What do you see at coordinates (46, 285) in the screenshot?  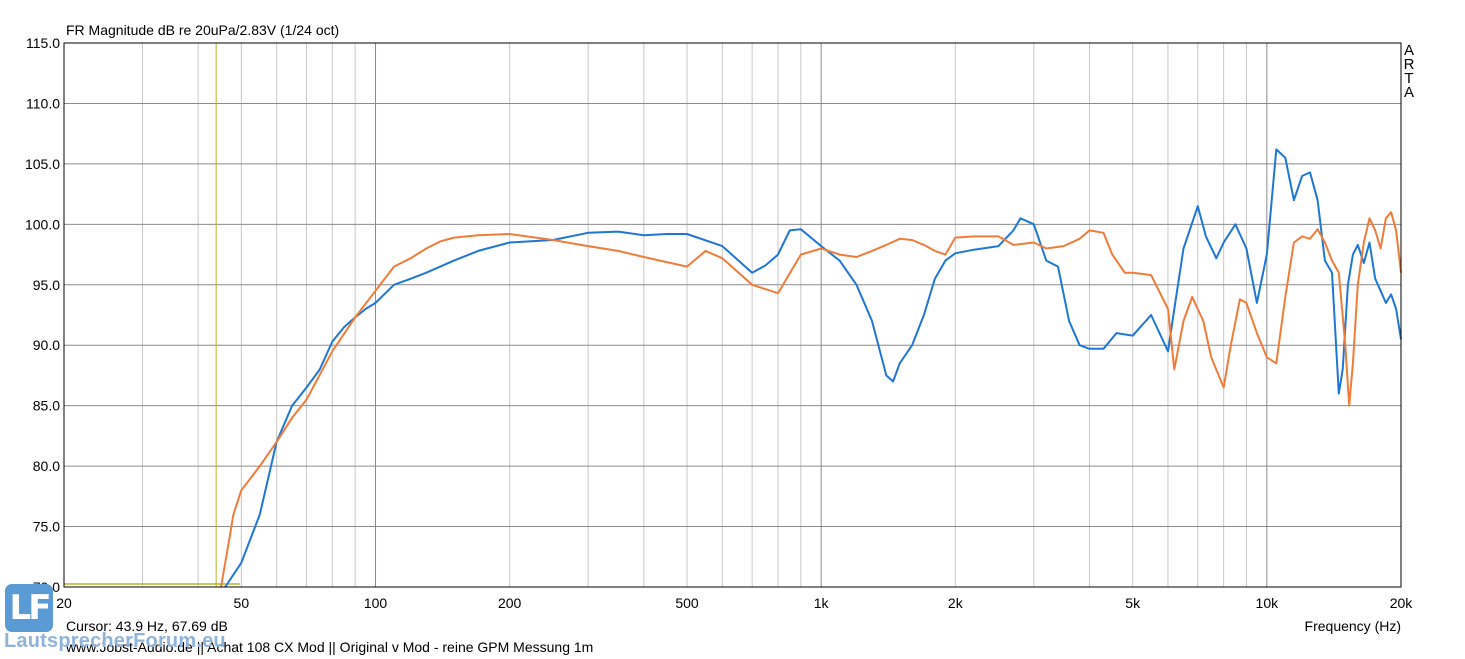 I see `y-tick-label: 95.0` at bounding box center [46, 285].